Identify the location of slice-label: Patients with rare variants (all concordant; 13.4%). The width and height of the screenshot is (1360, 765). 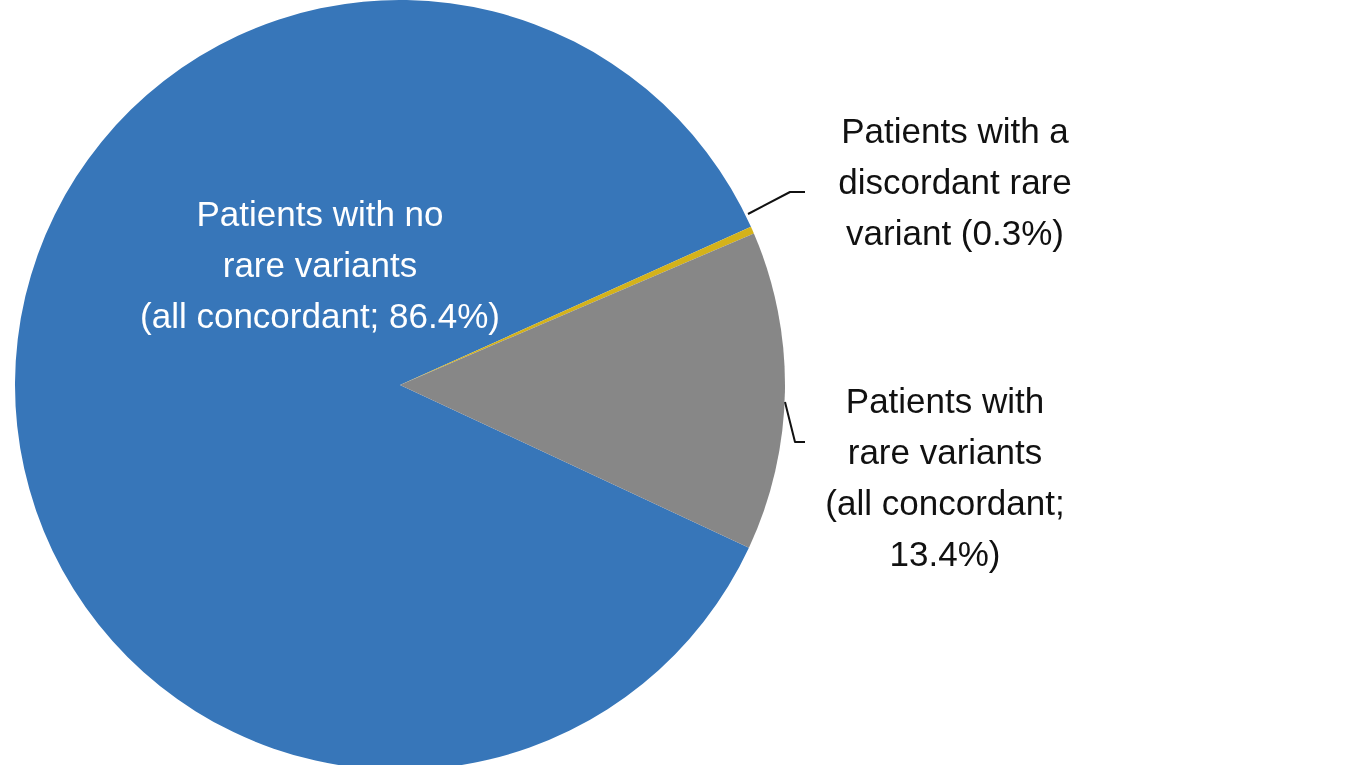
(945, 477).